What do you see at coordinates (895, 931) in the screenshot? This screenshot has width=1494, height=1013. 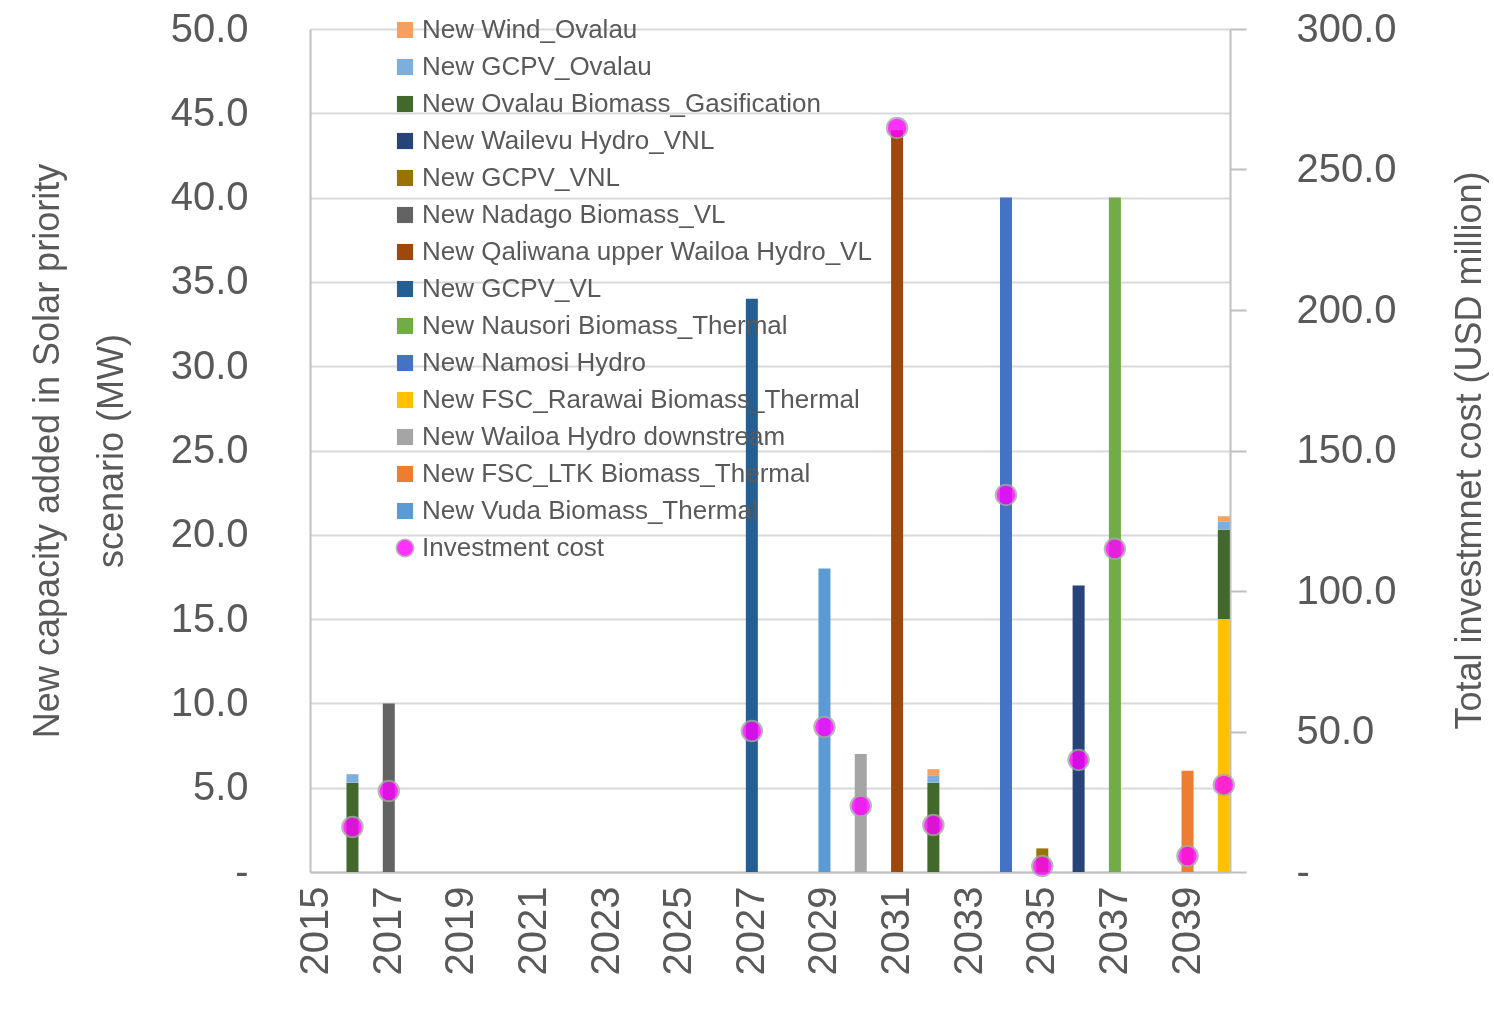 I see `x-tick-label: 2031` at bounding box center [895, 931].